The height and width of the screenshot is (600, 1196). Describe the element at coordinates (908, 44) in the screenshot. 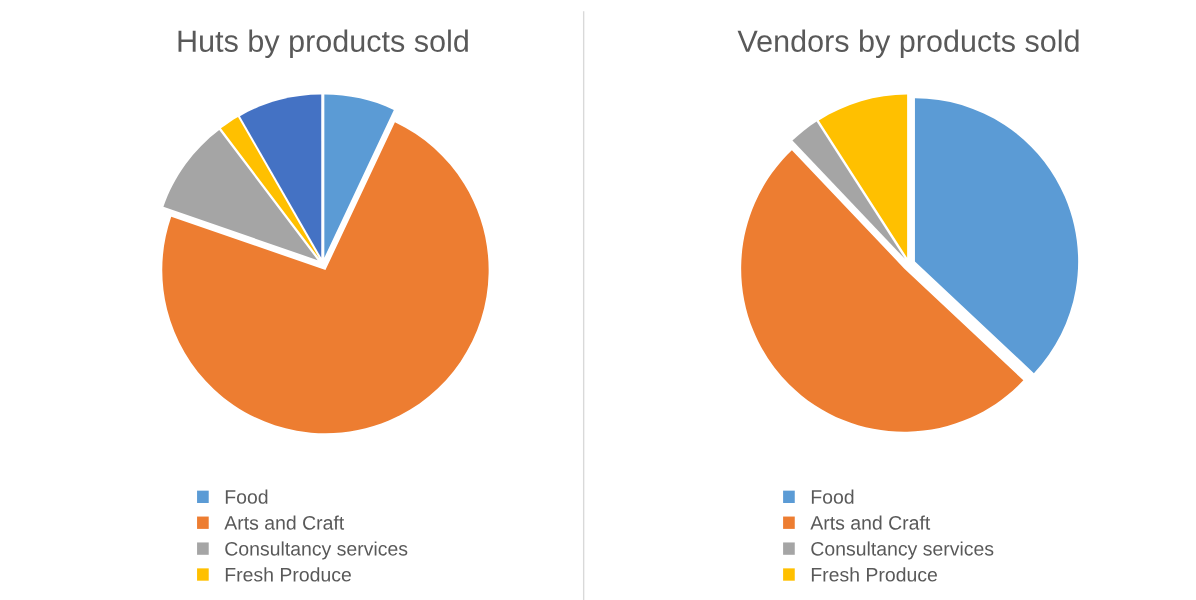

I see `chart-title: Vendors by products sold` at that location.